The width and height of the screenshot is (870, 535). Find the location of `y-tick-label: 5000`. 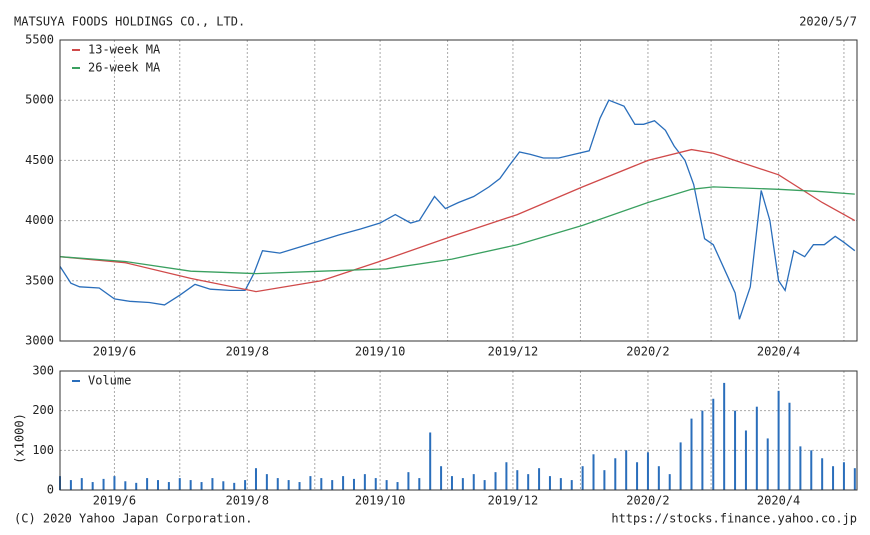

y-tick-label: 5000 is located at coordinates (39, 100).